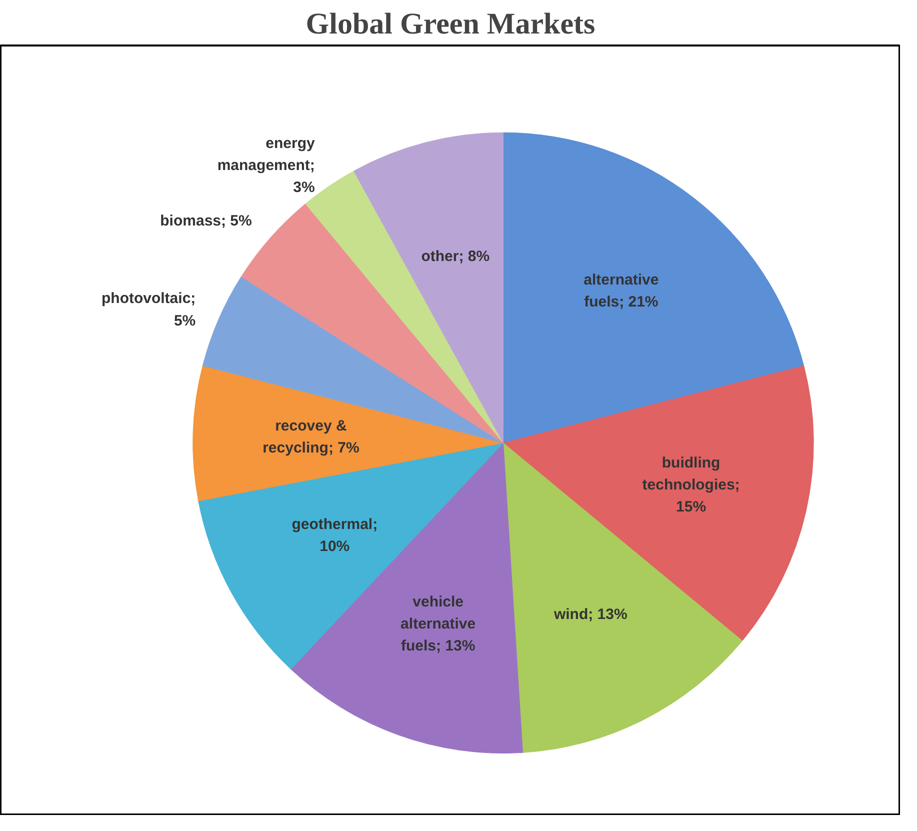  What do you see at coordinates (148, 310) in the screenshot?
I see `slice-label: photovoltaic; 5%` at bounding box center [148, 310].